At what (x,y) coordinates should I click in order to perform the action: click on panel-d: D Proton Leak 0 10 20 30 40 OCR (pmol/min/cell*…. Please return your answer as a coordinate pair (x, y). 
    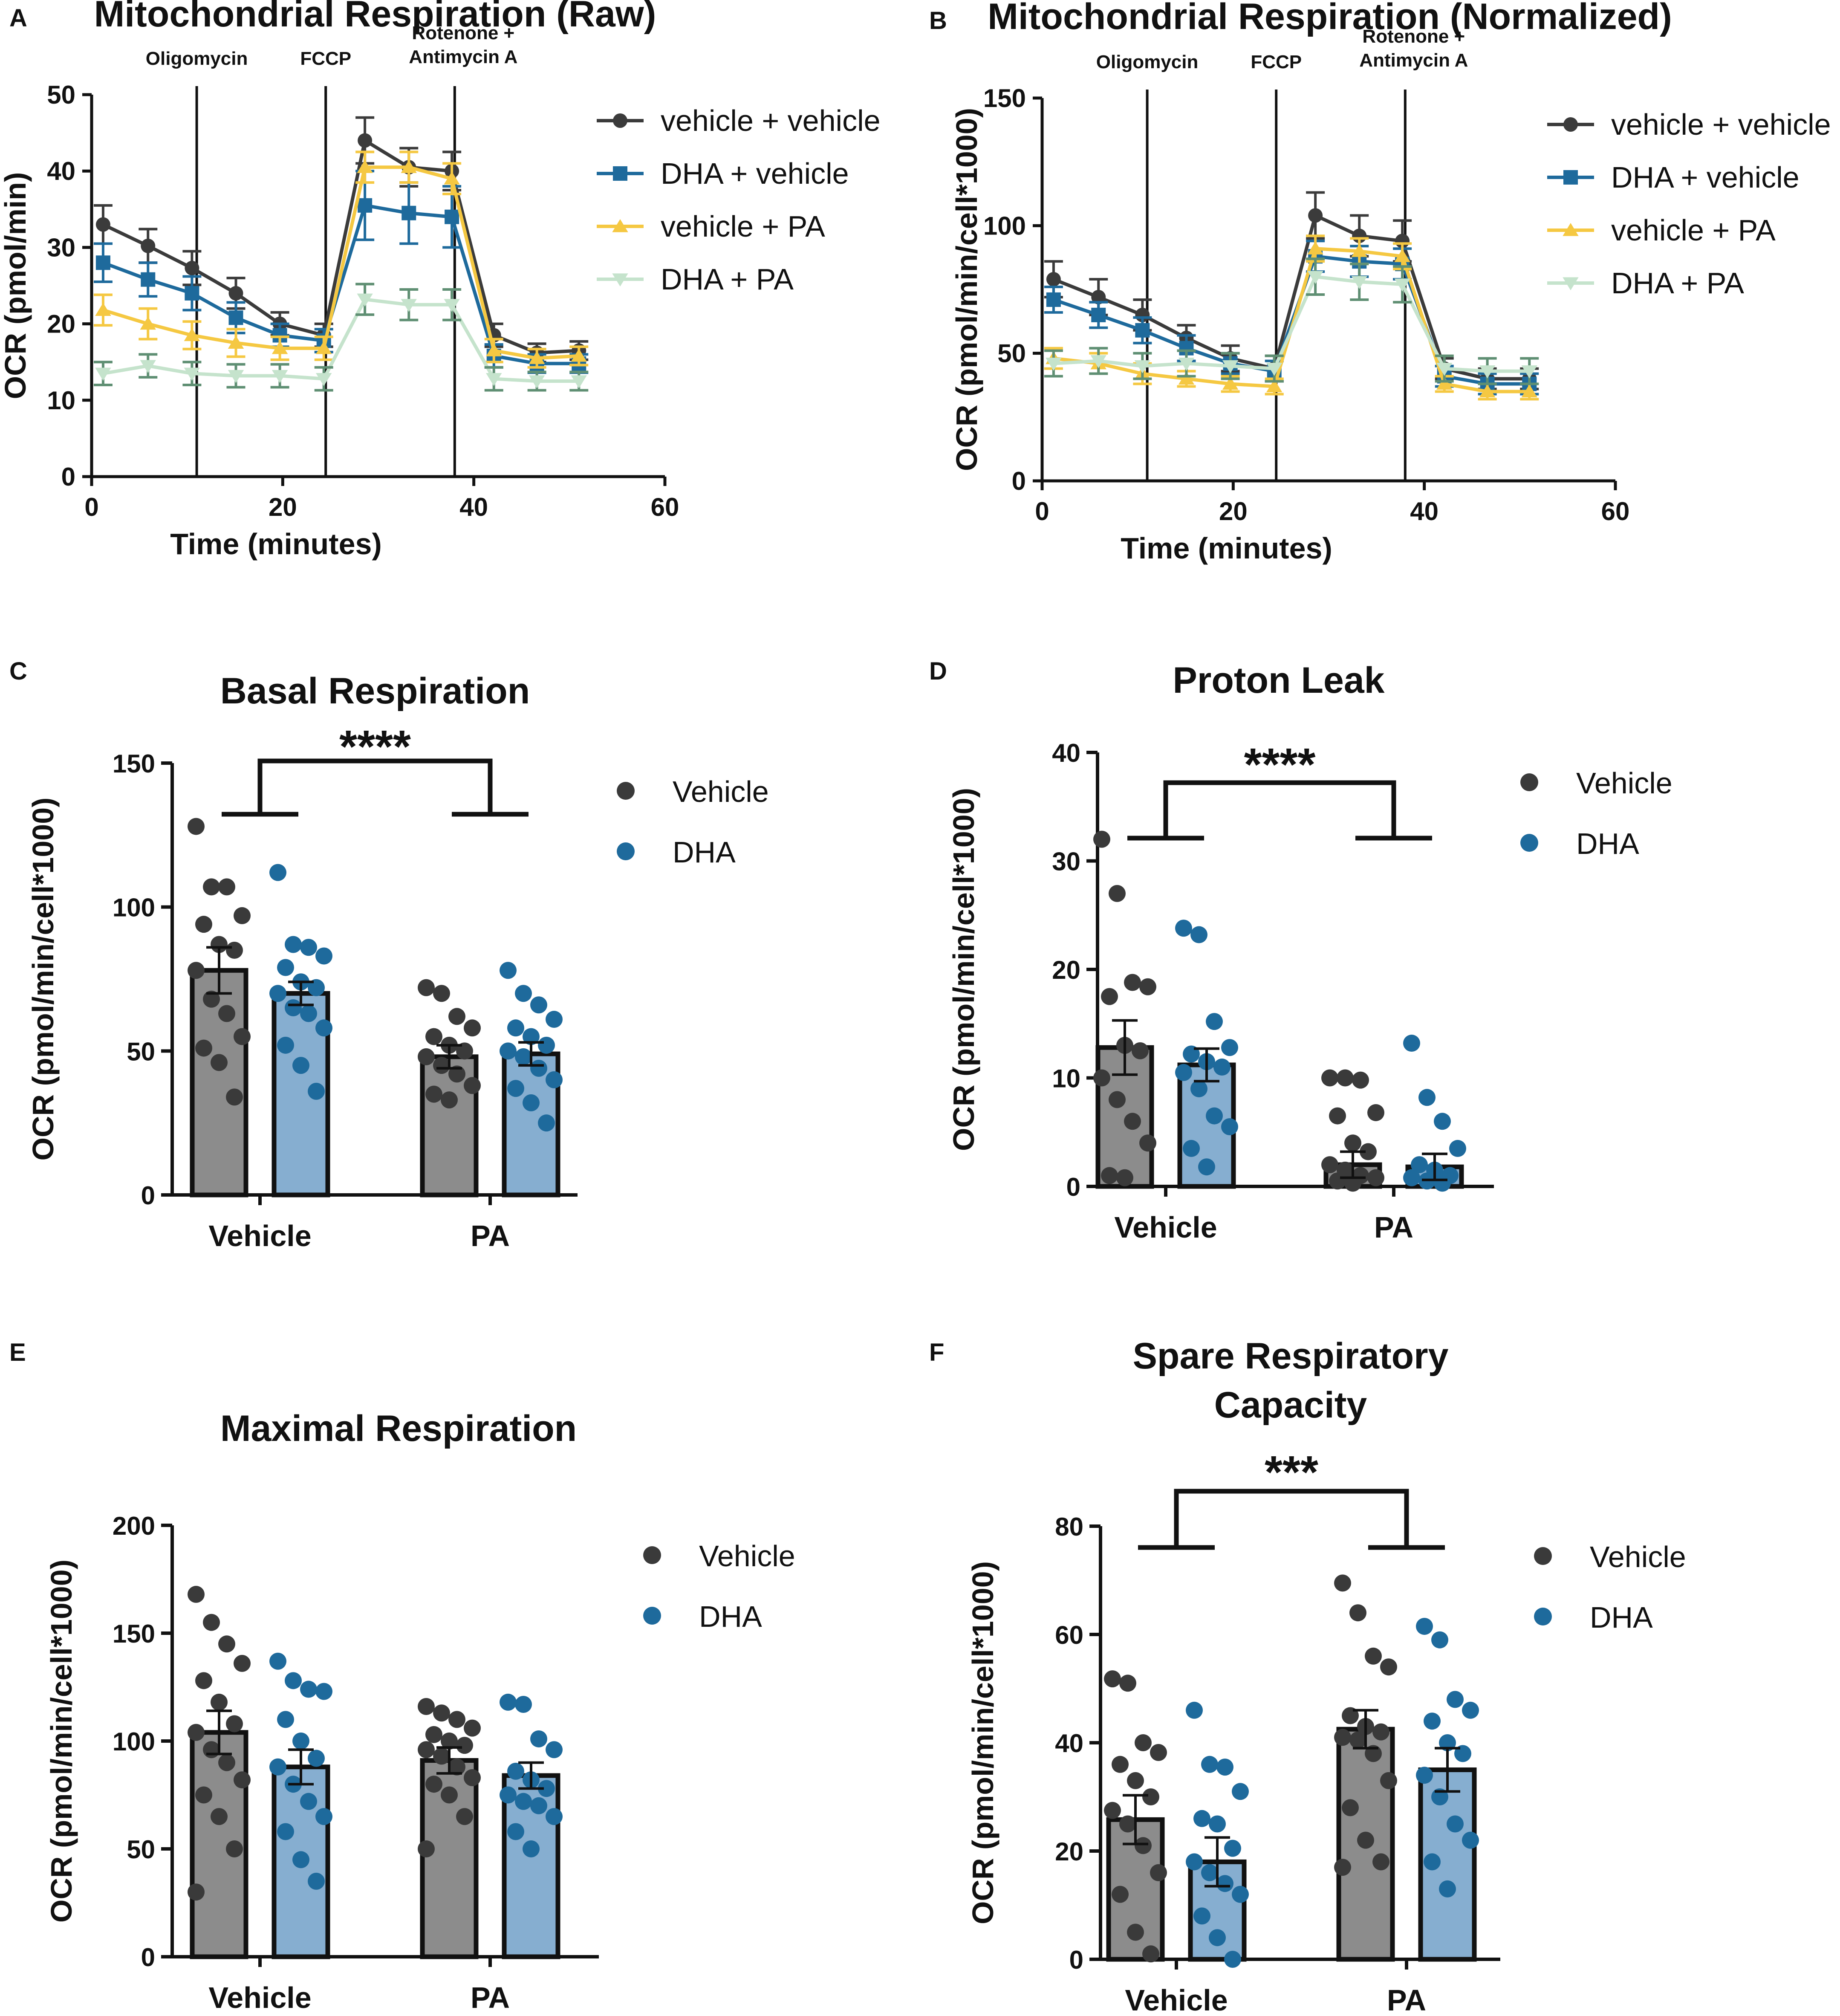
    Looking at the image, I should click on (1300, 950).